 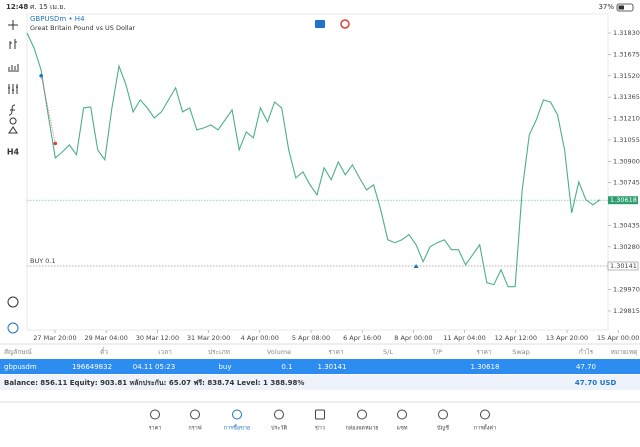 I want to click on nav-label: ประวัติ, so click(x=279, y=428).